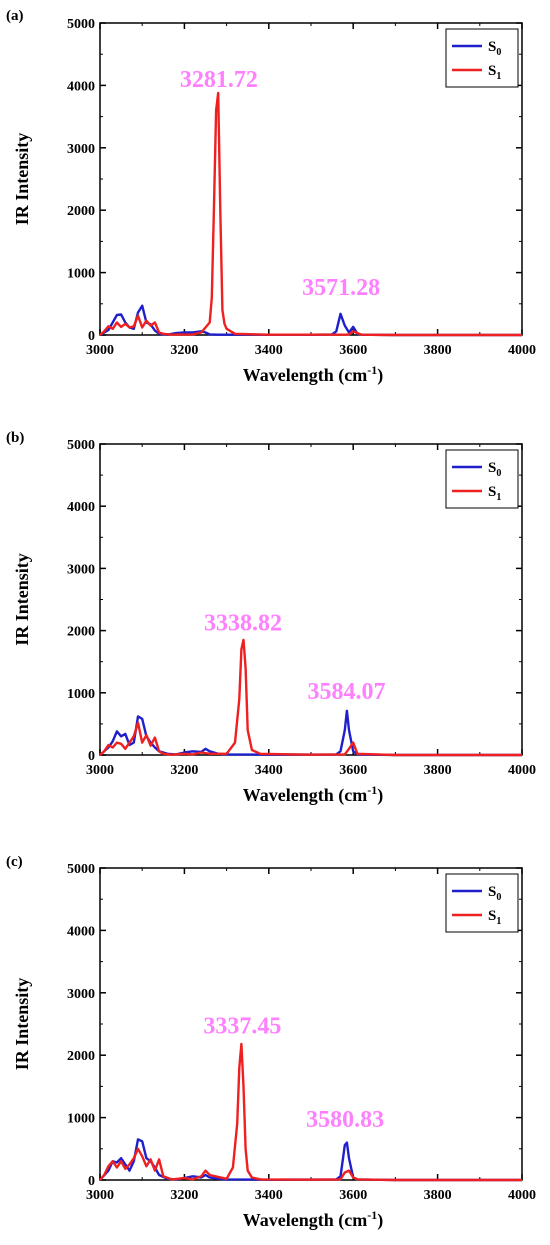 The width and height of the screenshot is (550, 1245). What do you see at coordinates (242, 1026) in the screenshot?
I see `peak-label-c-1: 3337.45` at bounding box center [242, 1026].